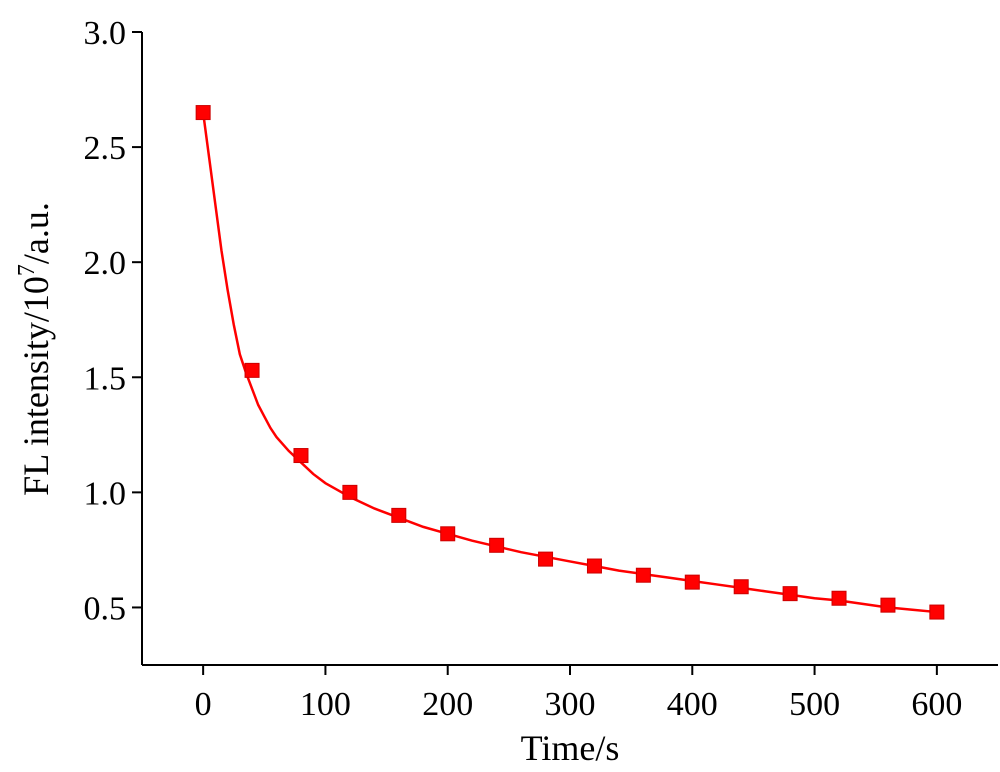 The width and height of the screenshot is (1000, 772). What do you see at coordinates (36, 233) in the screenshot?
I see `y-axis-title-suffix: /a.u.` at bounding box center [36, 233].